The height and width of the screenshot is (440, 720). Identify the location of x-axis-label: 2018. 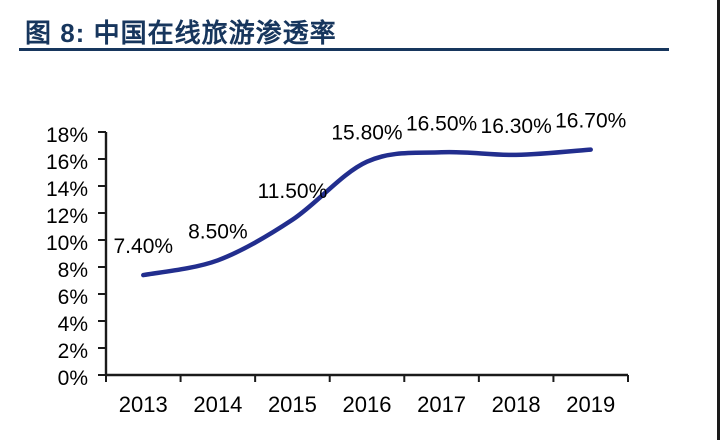
(516, 404).